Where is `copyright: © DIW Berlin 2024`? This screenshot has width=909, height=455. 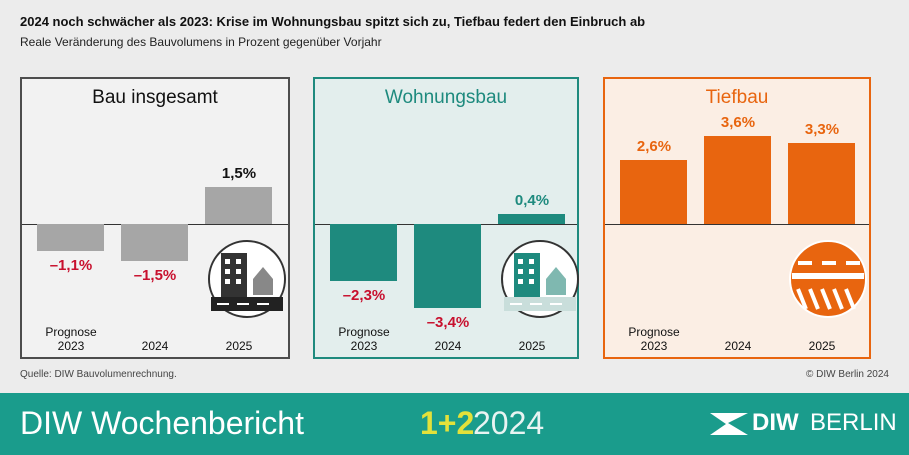 copyright: © DIW Berlin 2024 is located at coordinates (847, 374).